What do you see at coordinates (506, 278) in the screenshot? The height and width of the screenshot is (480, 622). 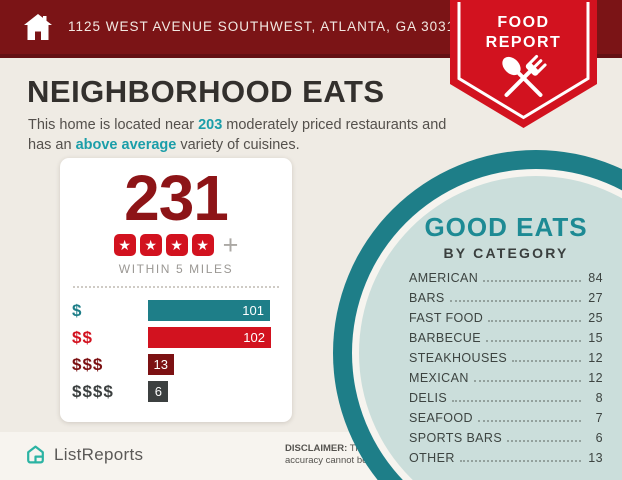 I see `category-row: AMERICAN 84` at bounding box center [506, 278].